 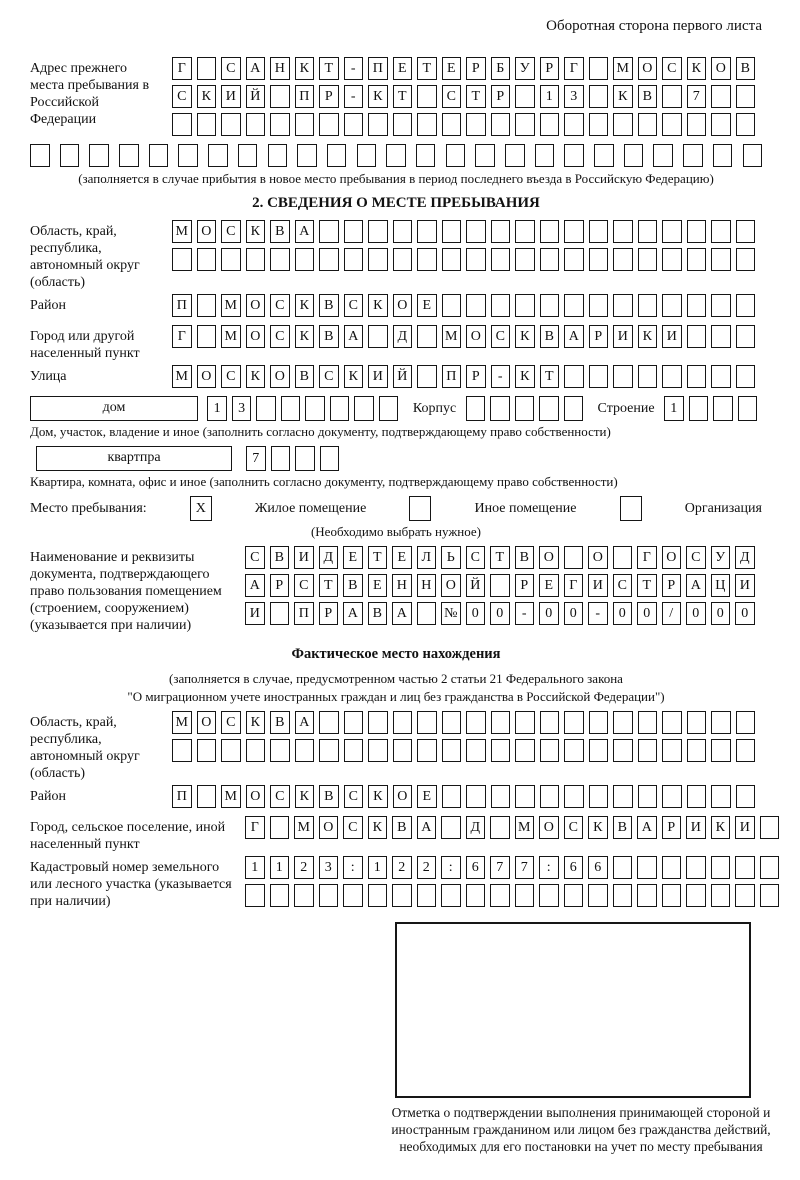 What do you see at coordinates (279, 867) in the screenshot?
I see `char-box: 1` at bounding box center [279, 867].